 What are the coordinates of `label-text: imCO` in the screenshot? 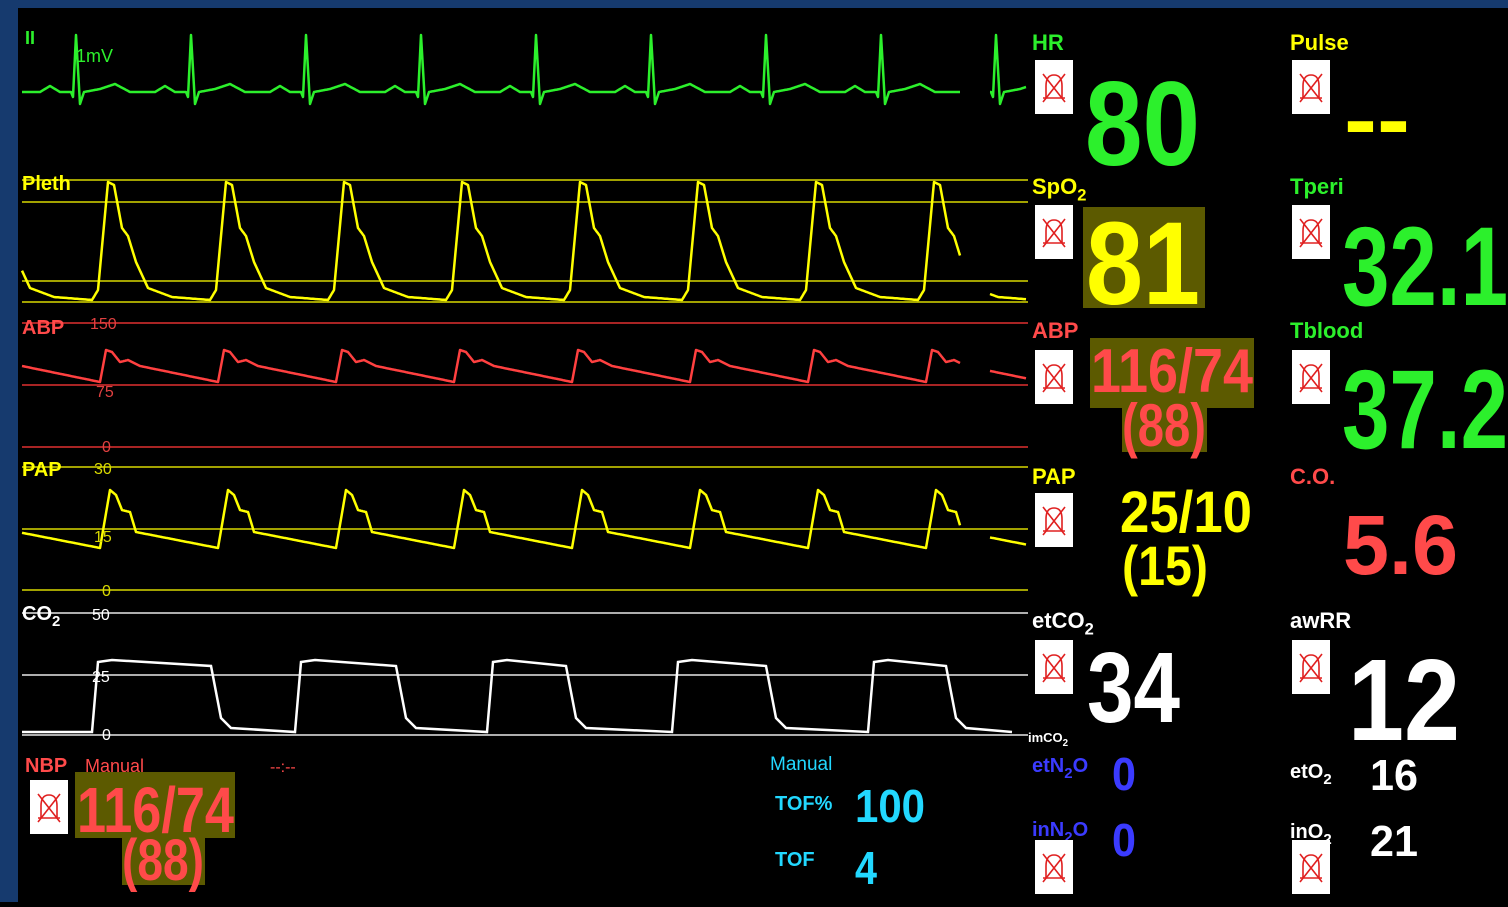 It's located at (1045, 737).